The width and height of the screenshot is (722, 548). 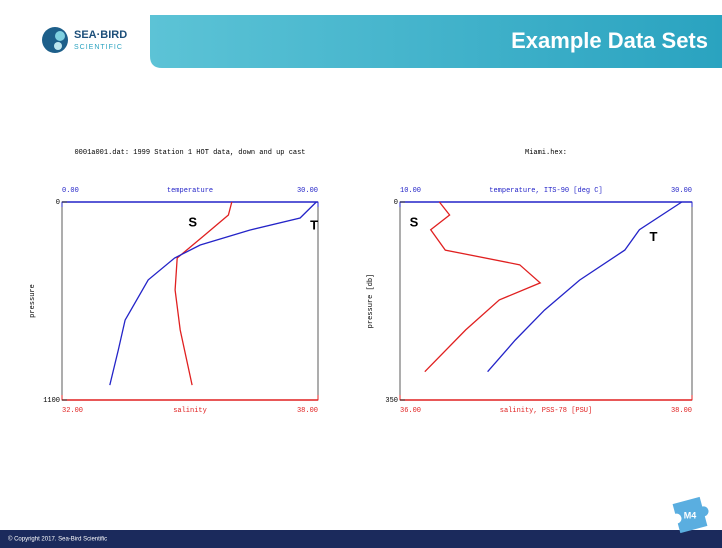 What do you see at coordinates (609, 40) in the screenshot?
I see `slide-title: Example Data Sets` at bounding box center [609, 40].